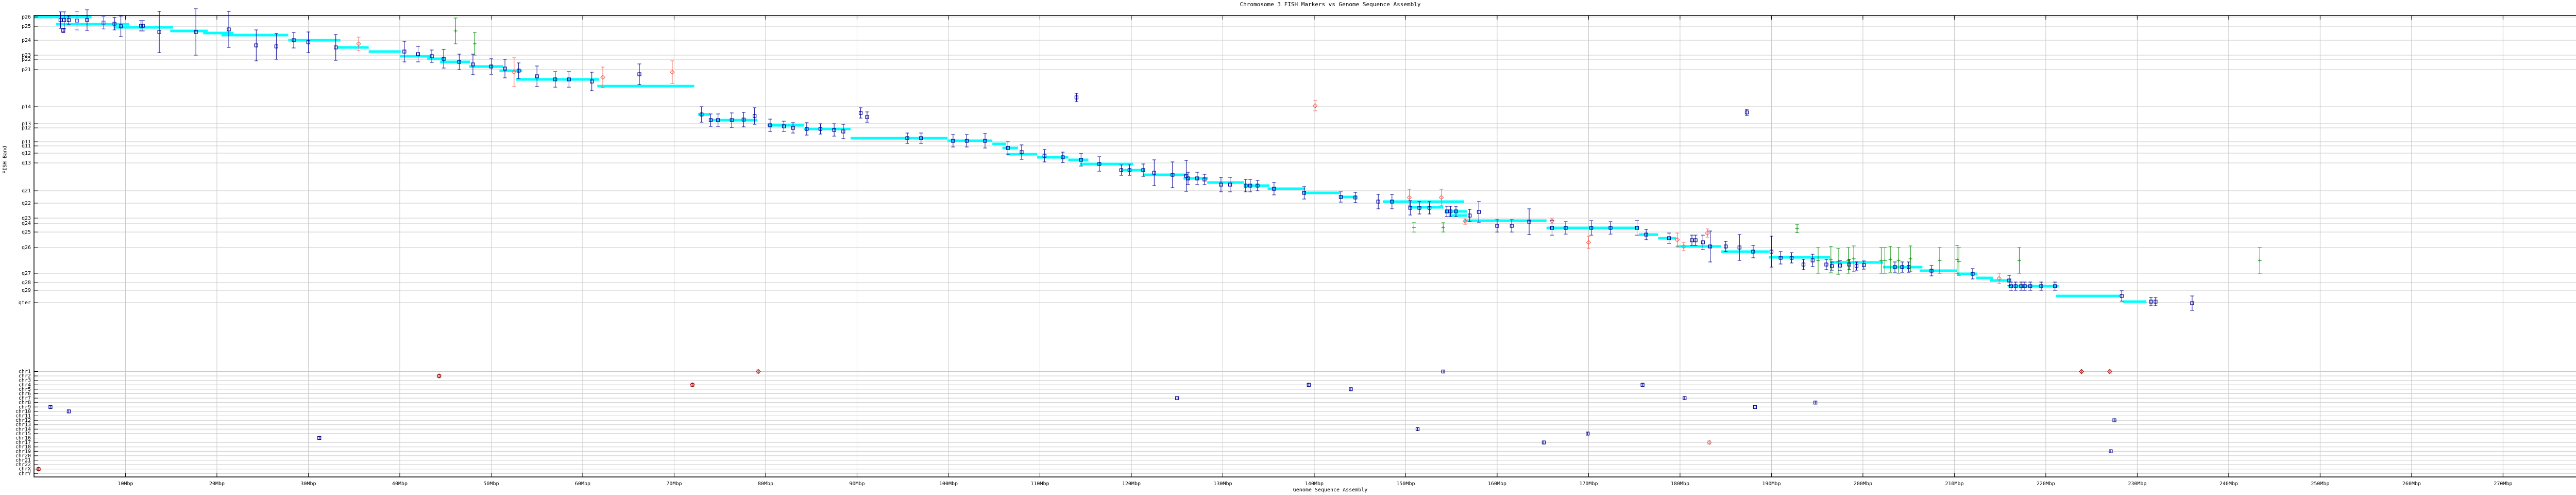 This screenshot has width=2576, height=495. What do you see at coordinates (308, 484) in the screenshot?
I see `svg-text: 30Mbp` at bounding box center [308, 484].